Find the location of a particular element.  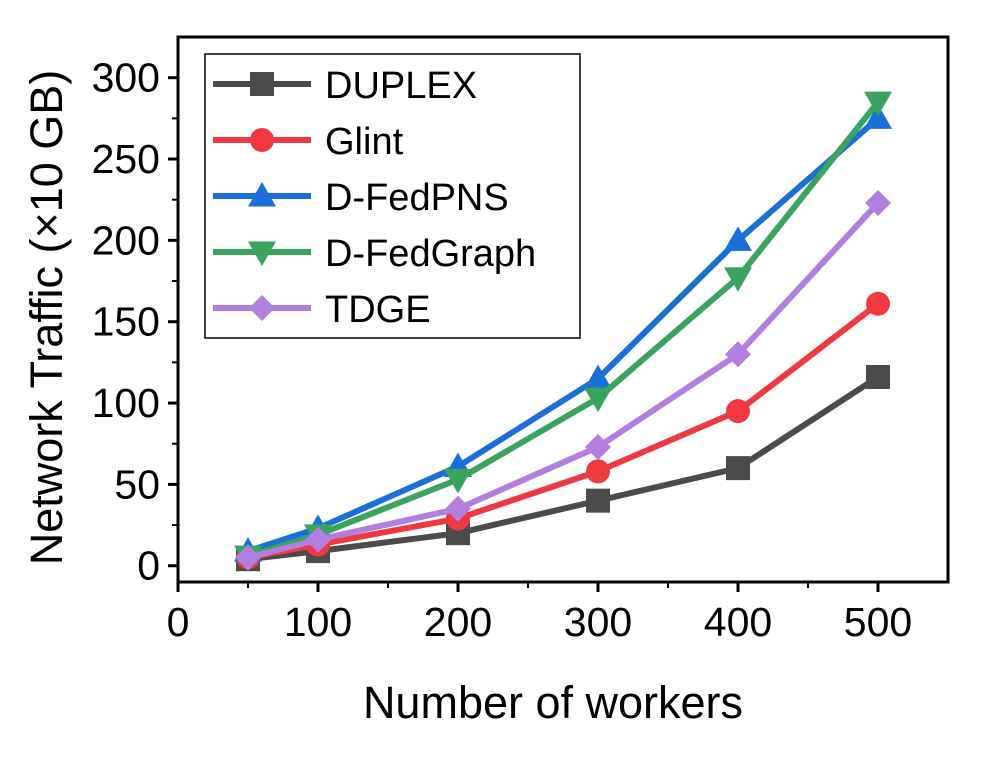

y-tick-label: 0 is located at coordinates (148, 566).